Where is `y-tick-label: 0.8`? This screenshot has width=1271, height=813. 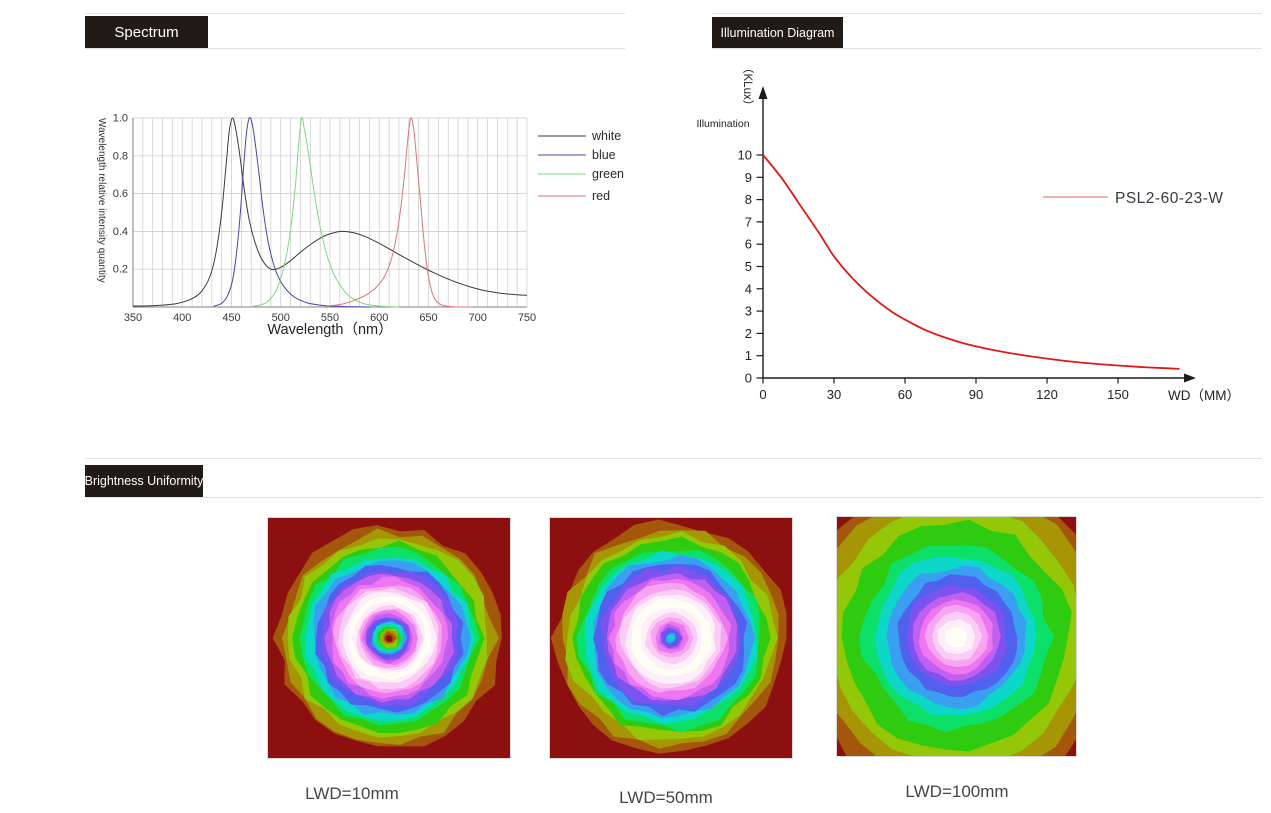 y-tick-label: 0.8 is located at coordinates (120, 156).